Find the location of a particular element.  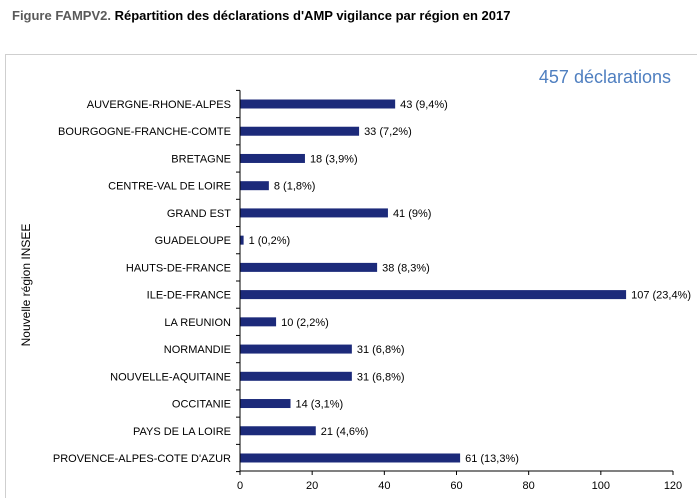

category-label-6: HAUTS-DE-FRANCE is located at coordinates (178, 268).